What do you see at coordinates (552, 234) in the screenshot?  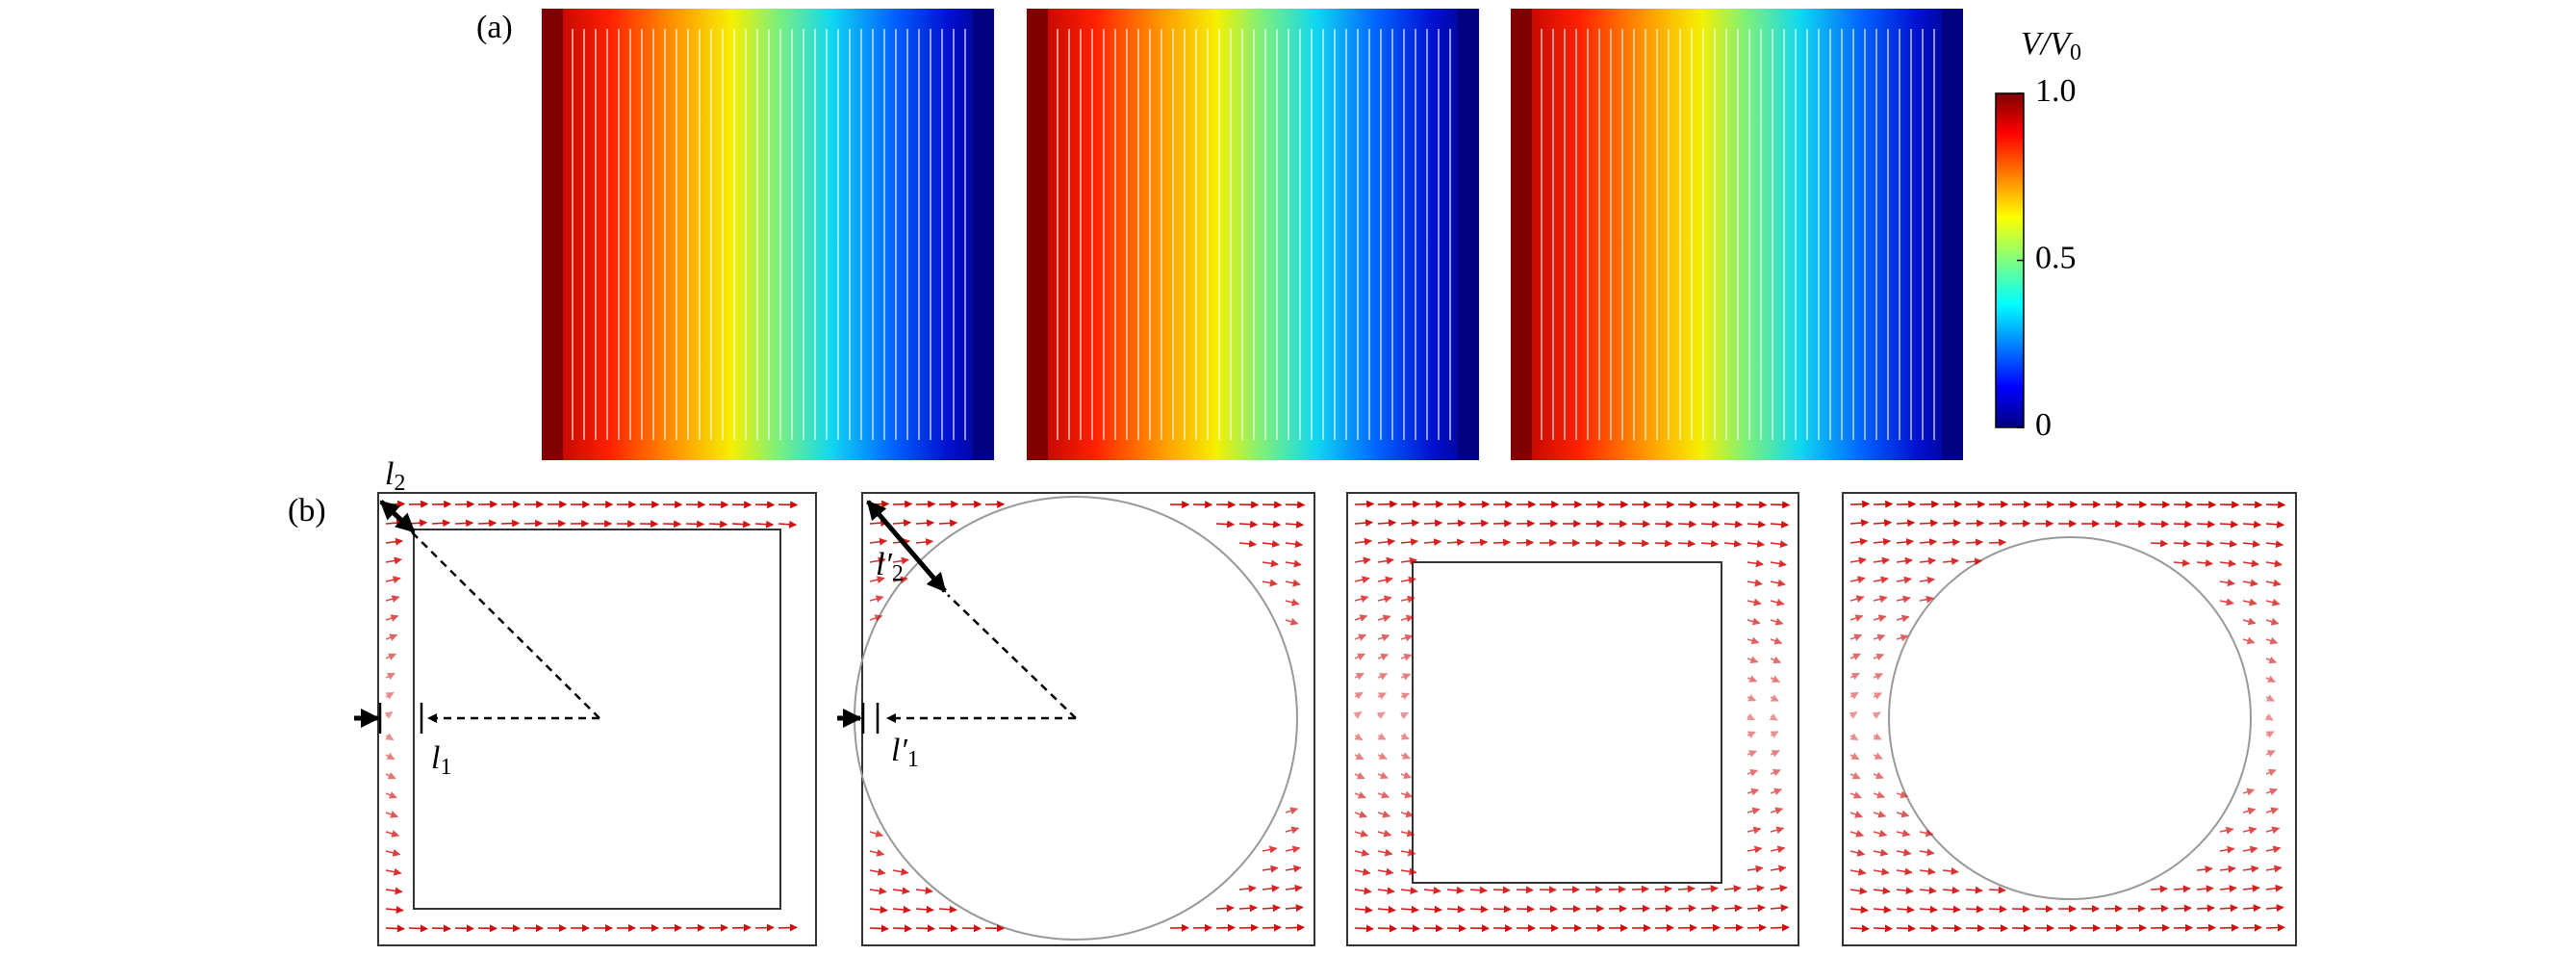 I see `electrode` at bounding box center [552, 234].